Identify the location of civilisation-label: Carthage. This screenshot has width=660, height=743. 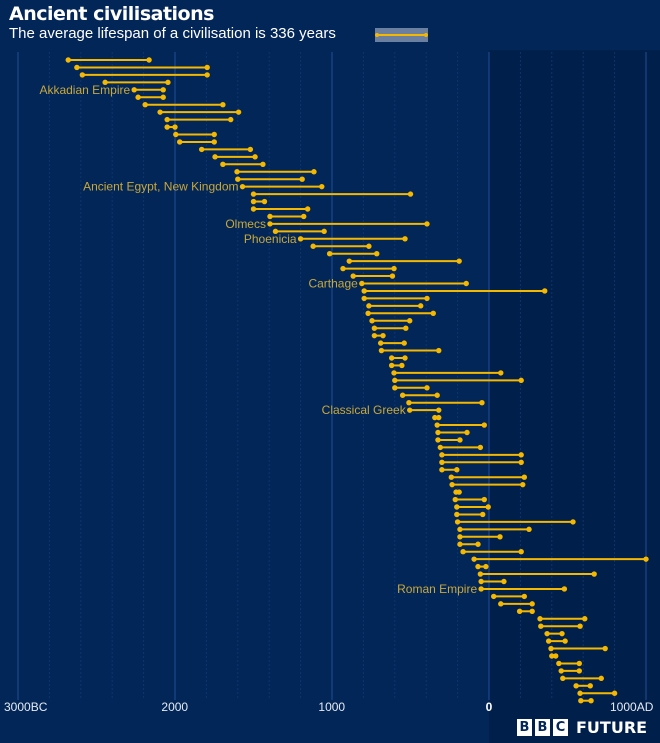
(333, 284).